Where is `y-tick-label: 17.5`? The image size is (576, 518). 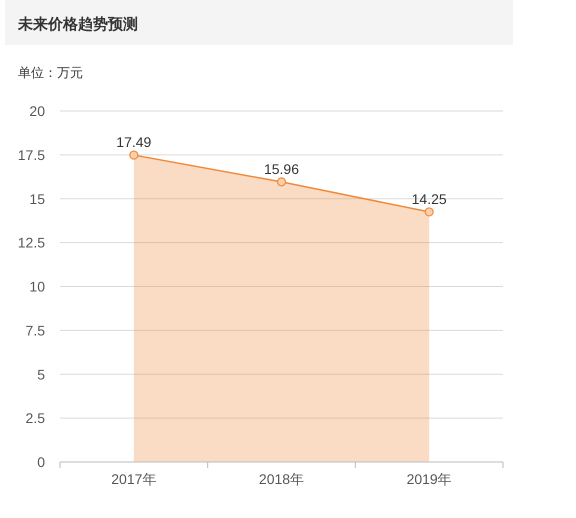 y-tick-label: 17.5 is located at coordinates (32, 154).